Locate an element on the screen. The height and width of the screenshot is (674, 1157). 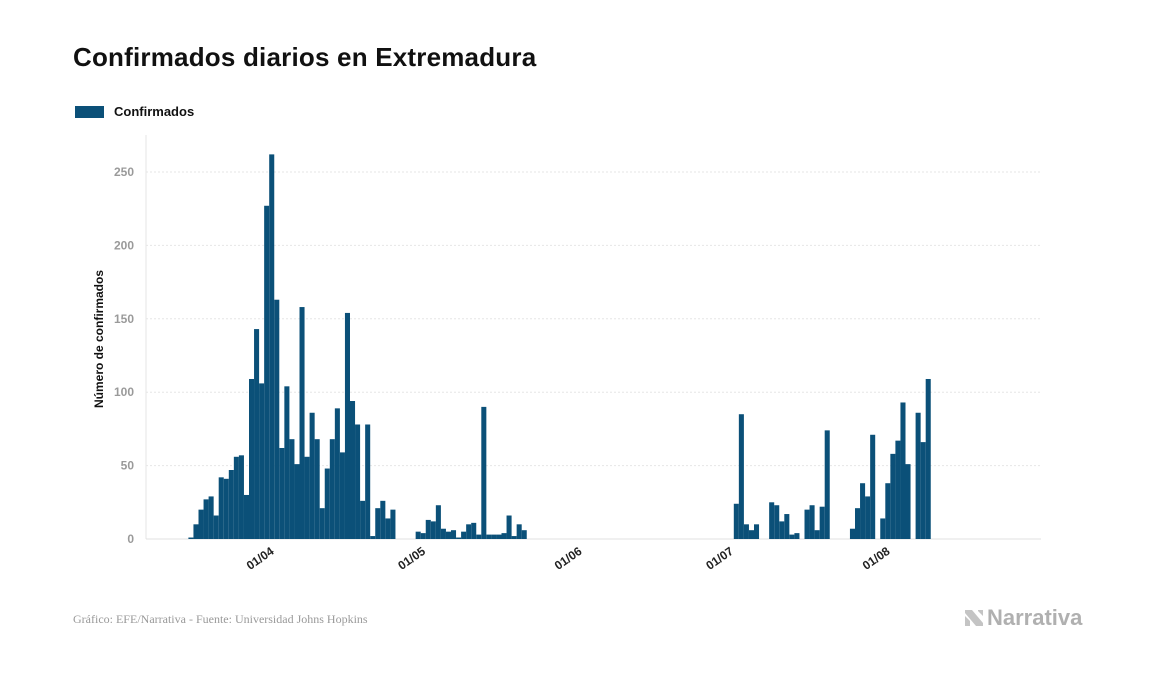
narrativa-logo-icon is located at coordinates (974, 618).